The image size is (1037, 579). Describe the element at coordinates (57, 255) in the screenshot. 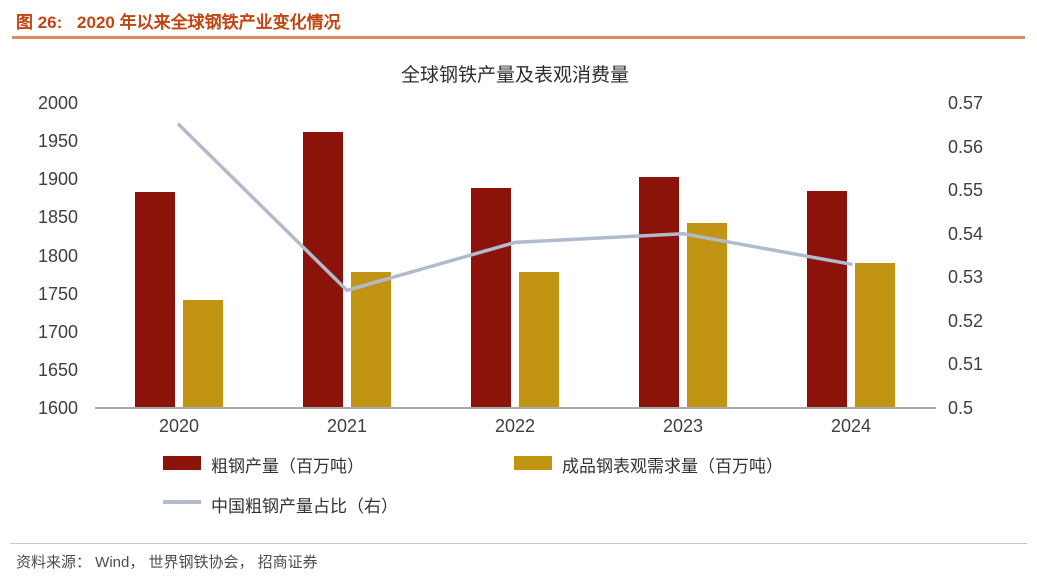

I see `left-axis-tick: 1800` at that location.